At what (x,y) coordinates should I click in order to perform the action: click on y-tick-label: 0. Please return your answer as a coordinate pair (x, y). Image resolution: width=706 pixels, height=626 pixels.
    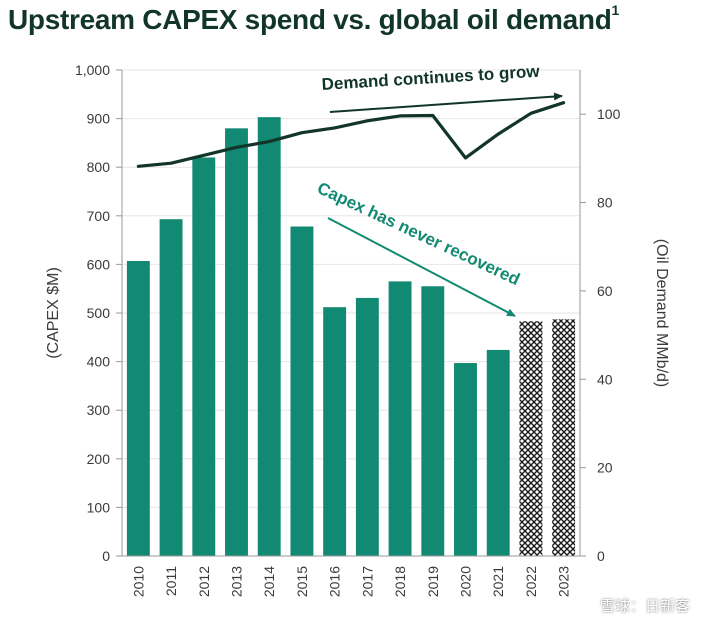
    Looking at the image, I should click on (106, 556).